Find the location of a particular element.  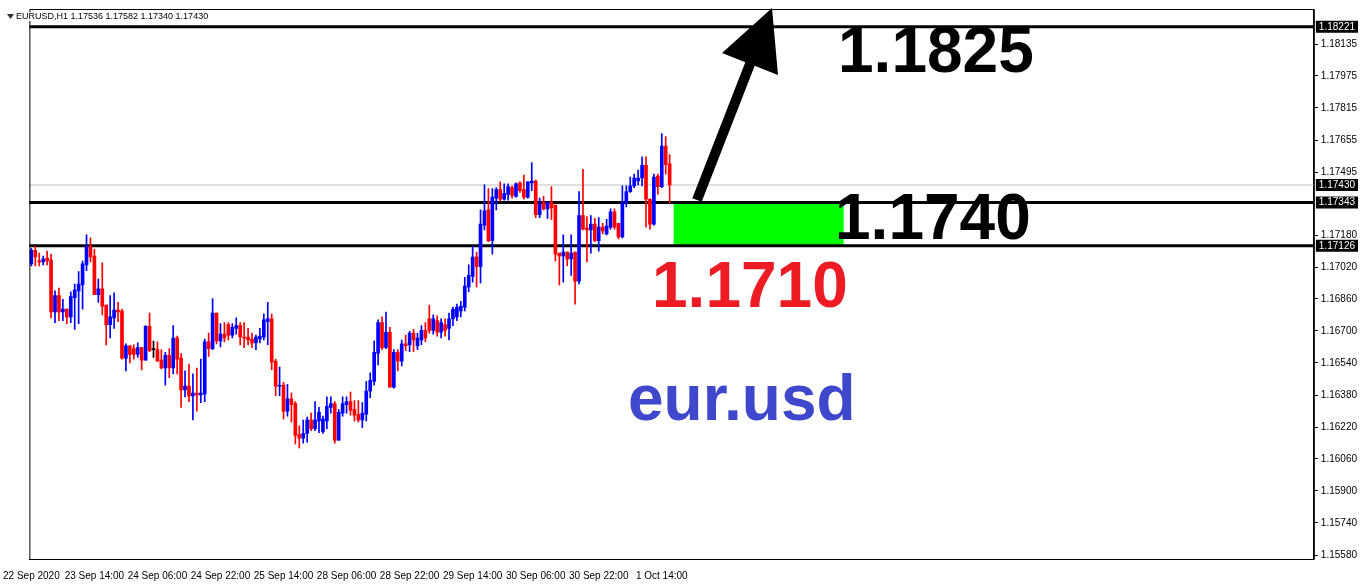

y-tick-label: 1.15740 is located at coordinates (1339, 522).